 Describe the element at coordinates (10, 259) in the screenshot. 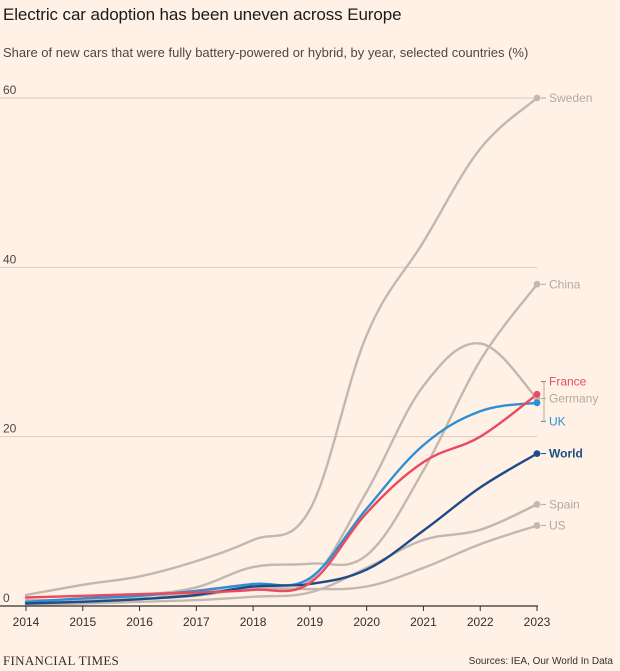

I see `y-tick-label: 40` at that location.